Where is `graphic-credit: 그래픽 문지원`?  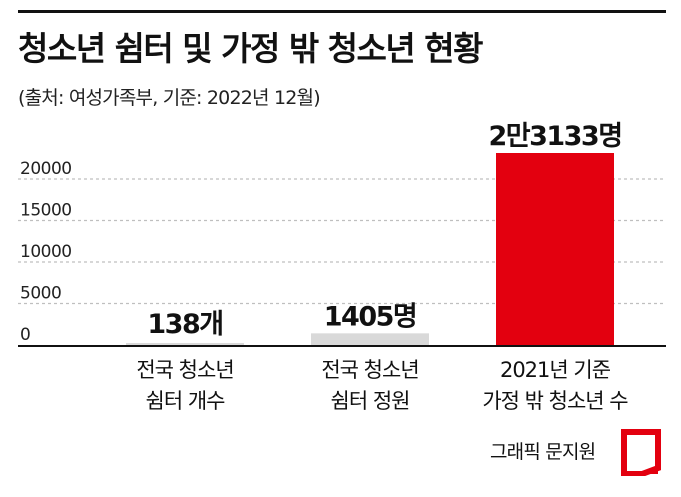
graphic-credit: 그래픽 문지원 is located at coordinates (543, 452).